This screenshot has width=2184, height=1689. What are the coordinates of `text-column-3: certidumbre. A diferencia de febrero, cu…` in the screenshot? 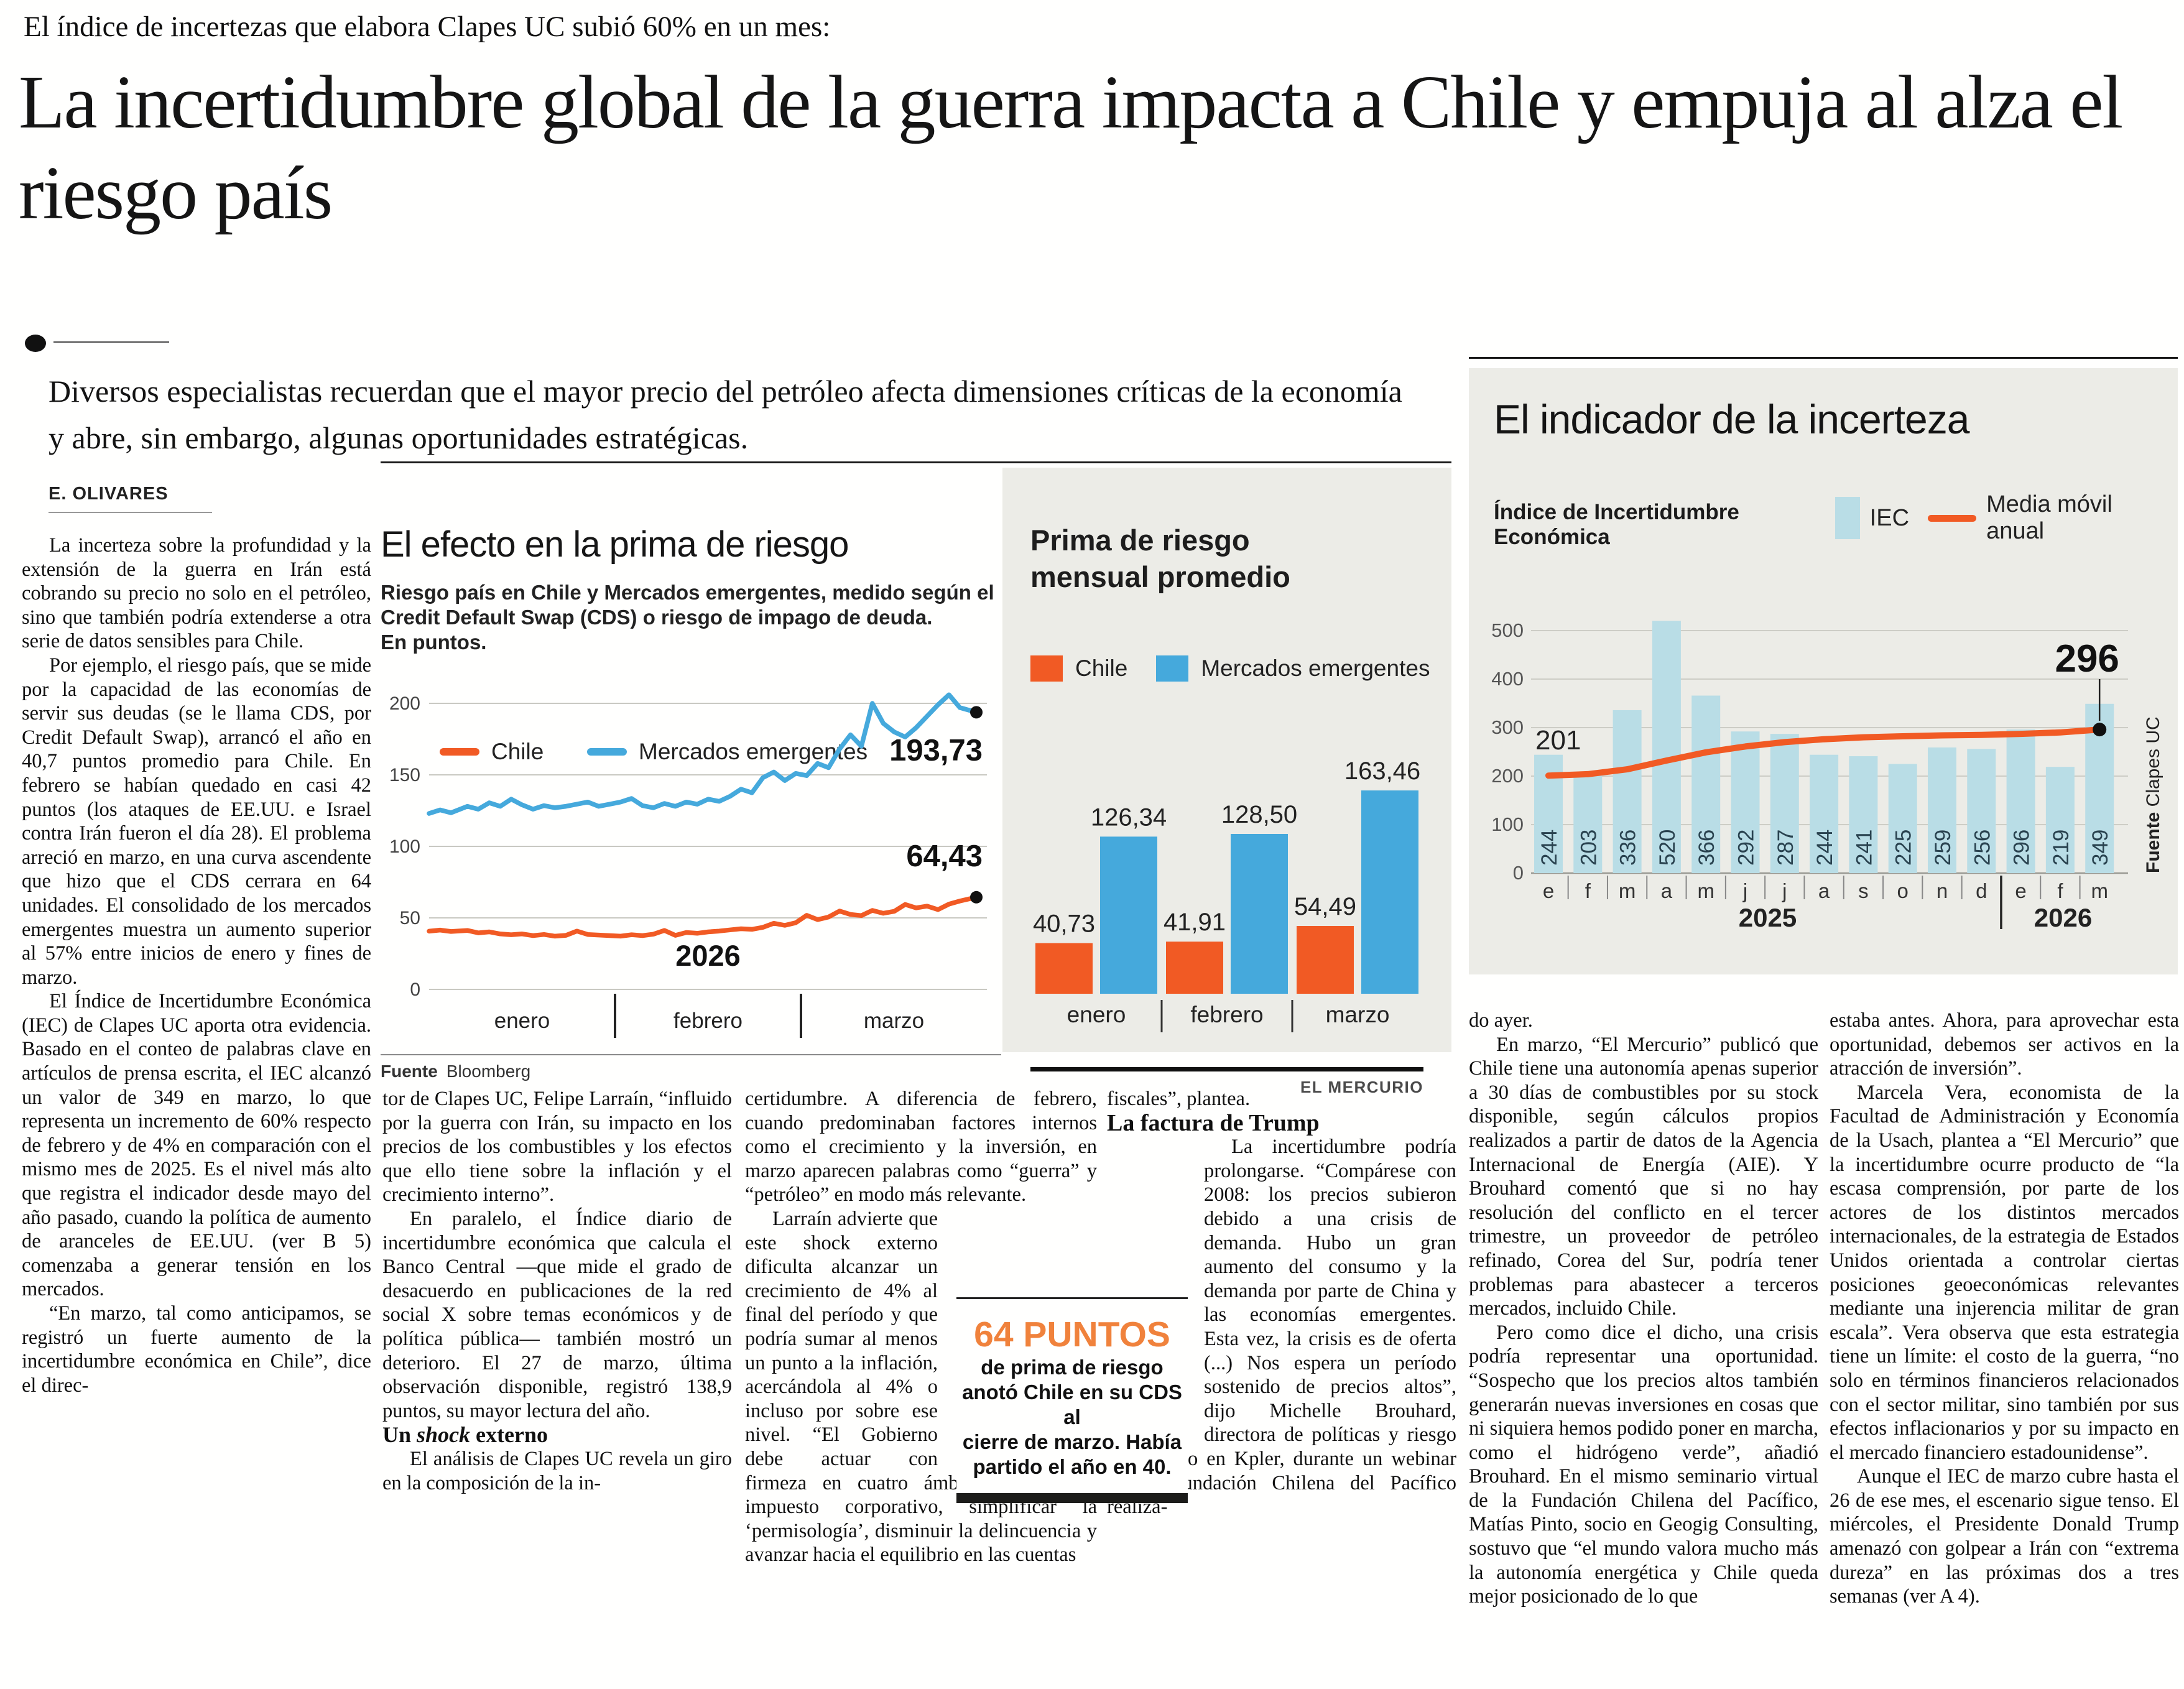 It's located at (921, 1327).